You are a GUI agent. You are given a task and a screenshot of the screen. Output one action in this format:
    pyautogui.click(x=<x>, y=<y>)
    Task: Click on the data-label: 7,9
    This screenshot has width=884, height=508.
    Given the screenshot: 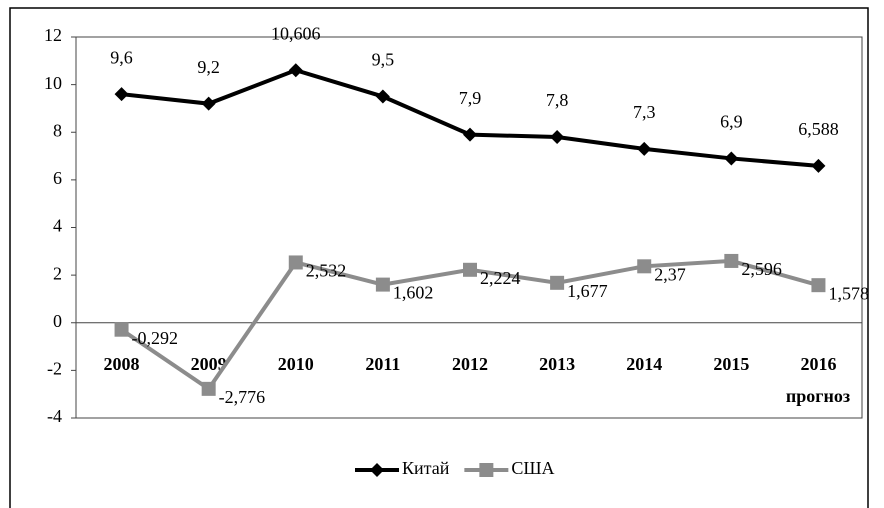 What is the action you would take?
    pyautogui.click(x=470, y=98)
    